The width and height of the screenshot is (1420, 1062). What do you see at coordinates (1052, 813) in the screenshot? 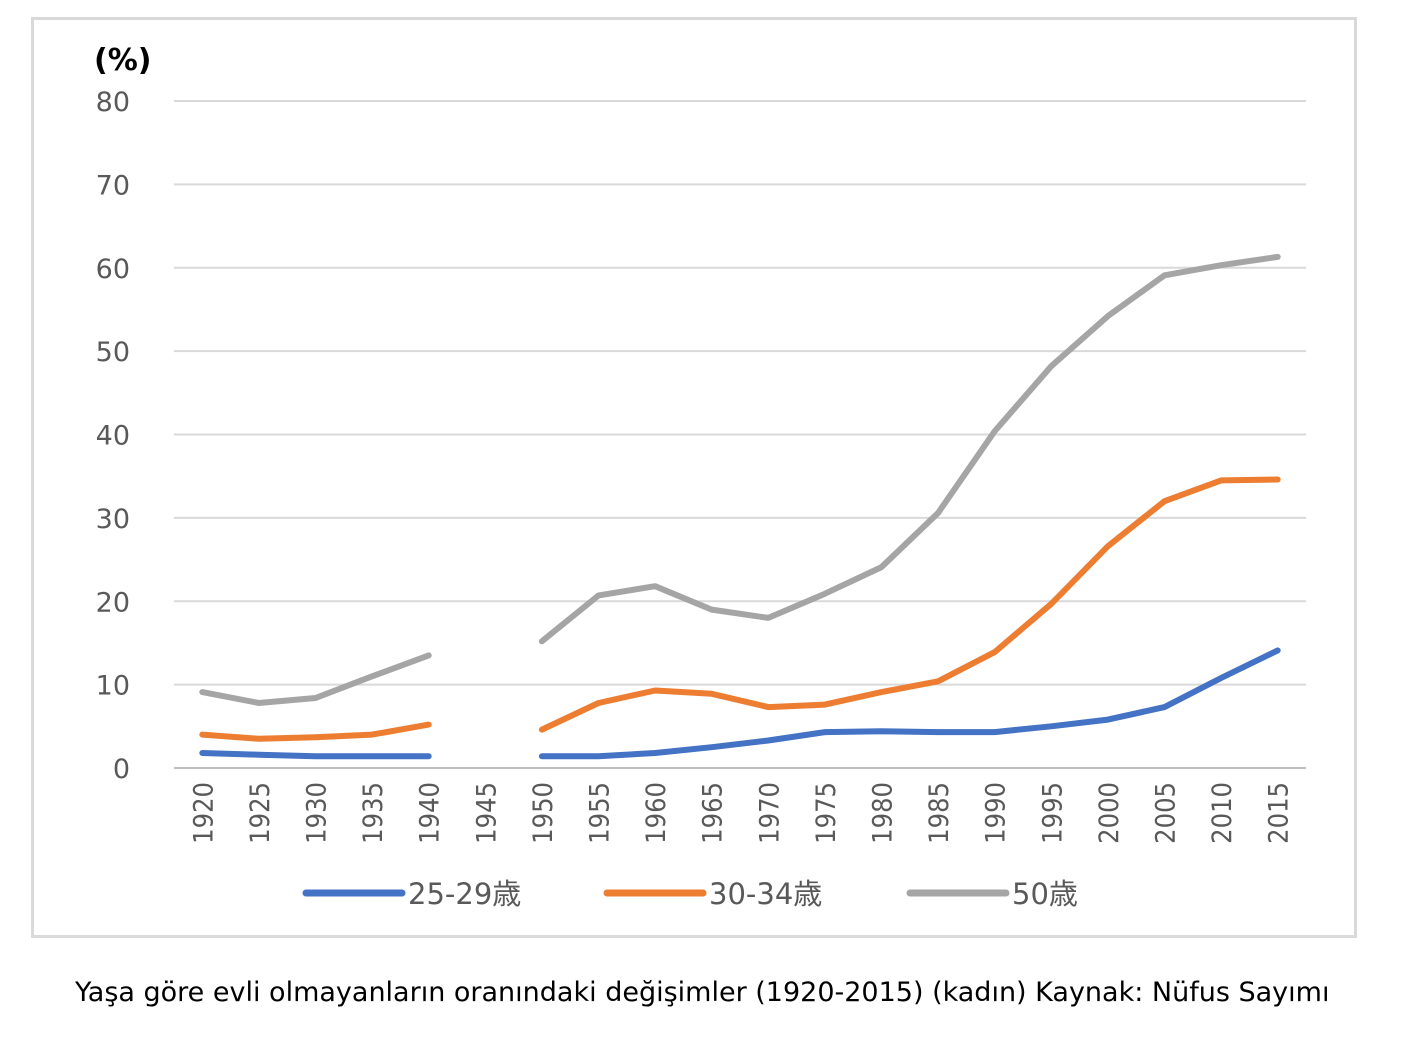
I see `x-tick-label: 1995` at bounding box center [1052, 813].